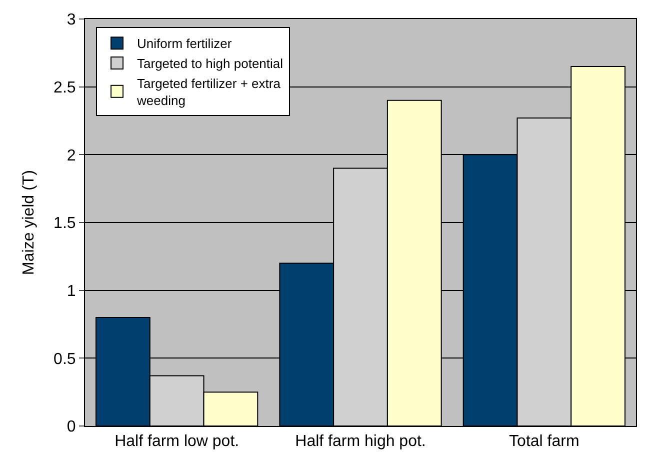 This screenshot has width=649, height=463. What do you see at coordinates (177, 441) in the screenshot?
I see `x-tick-label: Half farm low pot.` at bounding box center [177, 441].